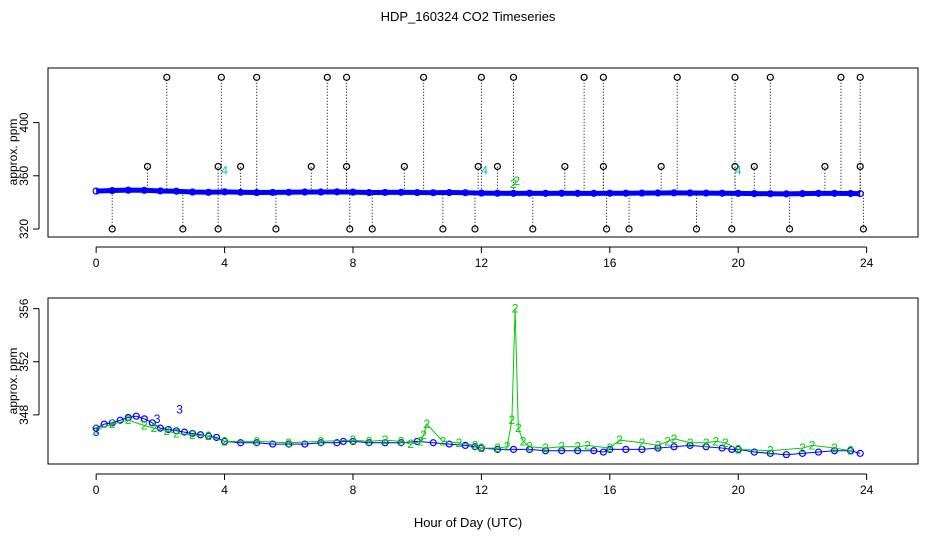 Image resolution: width=936 pixels, height=540 pixels. Describe the element at coordinates (353, 490) in the screenshot. I see `x-tick-label: 8` at that location.